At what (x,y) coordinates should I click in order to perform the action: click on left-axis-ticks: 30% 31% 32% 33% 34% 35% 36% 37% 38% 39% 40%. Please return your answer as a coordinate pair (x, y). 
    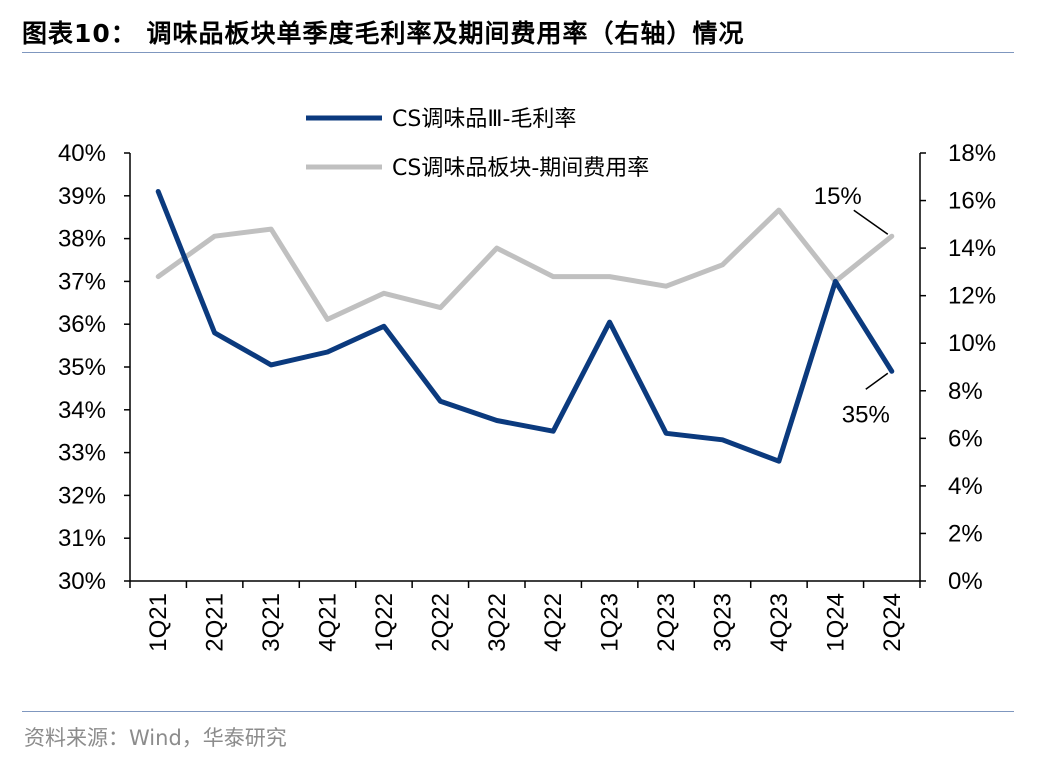
    Looking at the image, I should click on (94, 367).